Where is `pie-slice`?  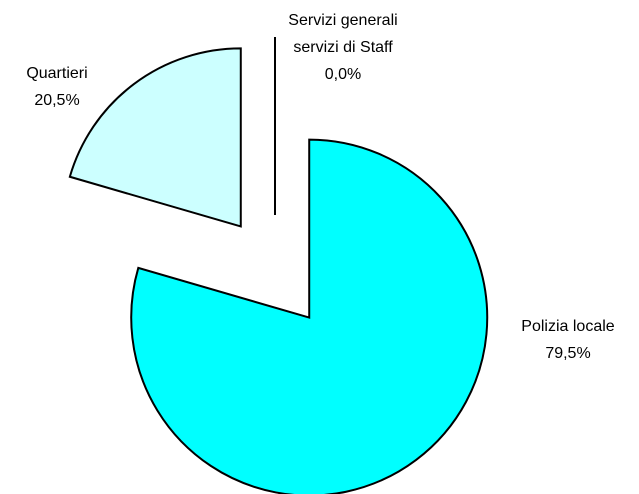
pie-slice is located at coordinates (155, 137).